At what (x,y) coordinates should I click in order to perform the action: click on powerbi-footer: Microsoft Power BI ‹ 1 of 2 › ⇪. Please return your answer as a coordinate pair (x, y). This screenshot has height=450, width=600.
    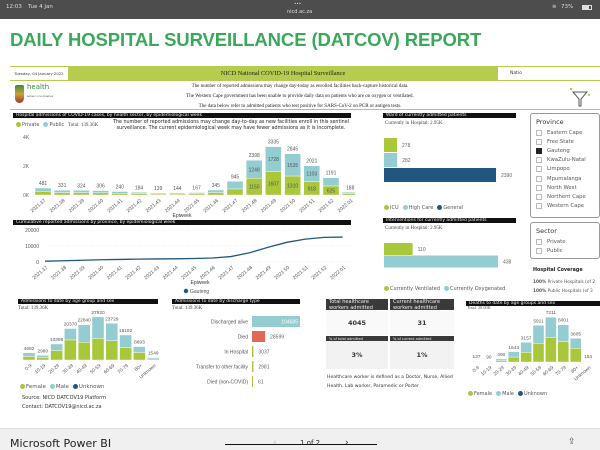
    Looking at the image, I should click on (300, 439).